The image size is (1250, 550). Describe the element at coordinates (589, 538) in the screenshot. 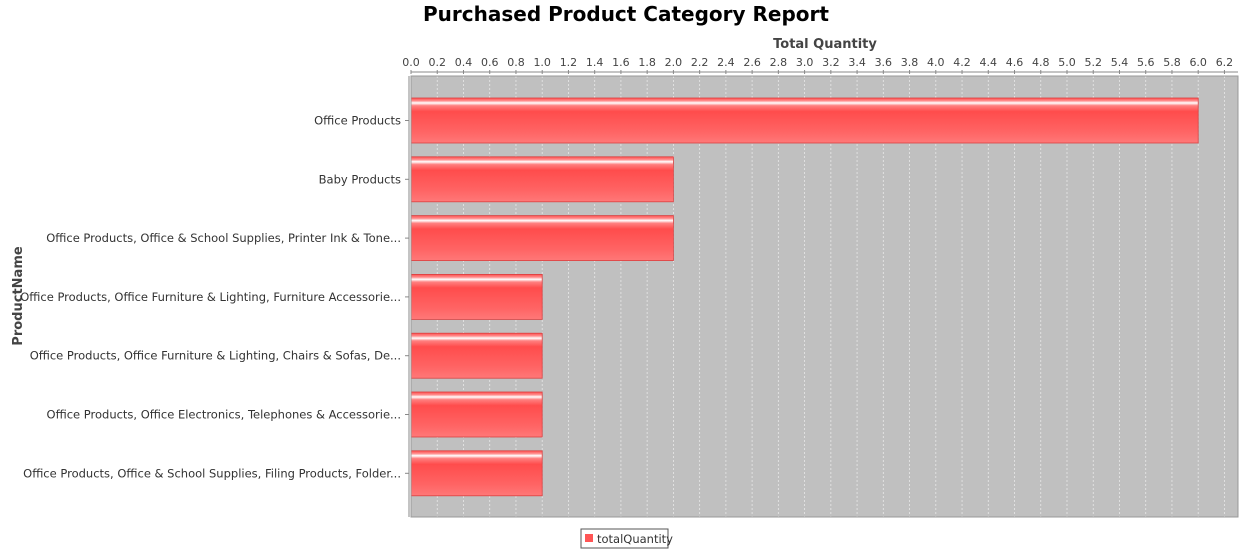

I see `legend-swatch` at that location.